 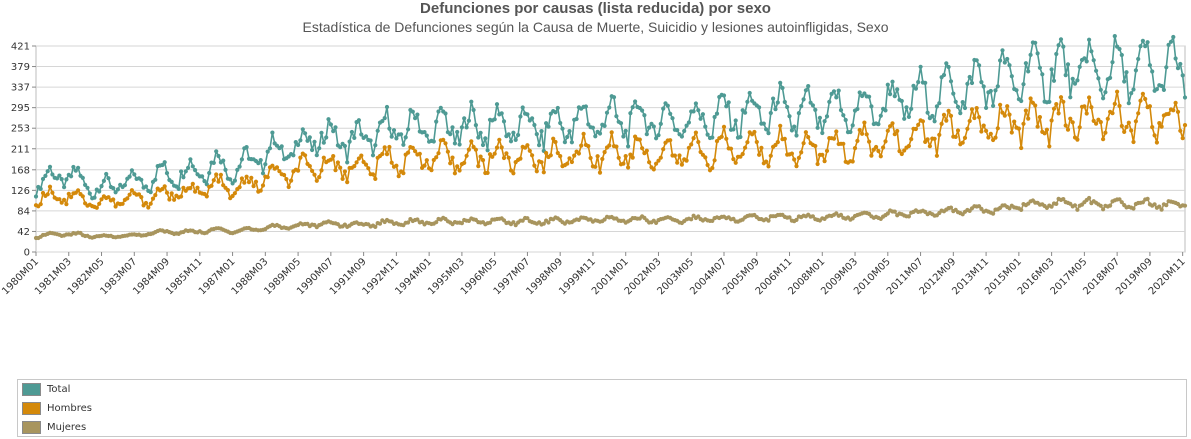 I want to click on y-tick-label: 295, so click(x=20, y=108).